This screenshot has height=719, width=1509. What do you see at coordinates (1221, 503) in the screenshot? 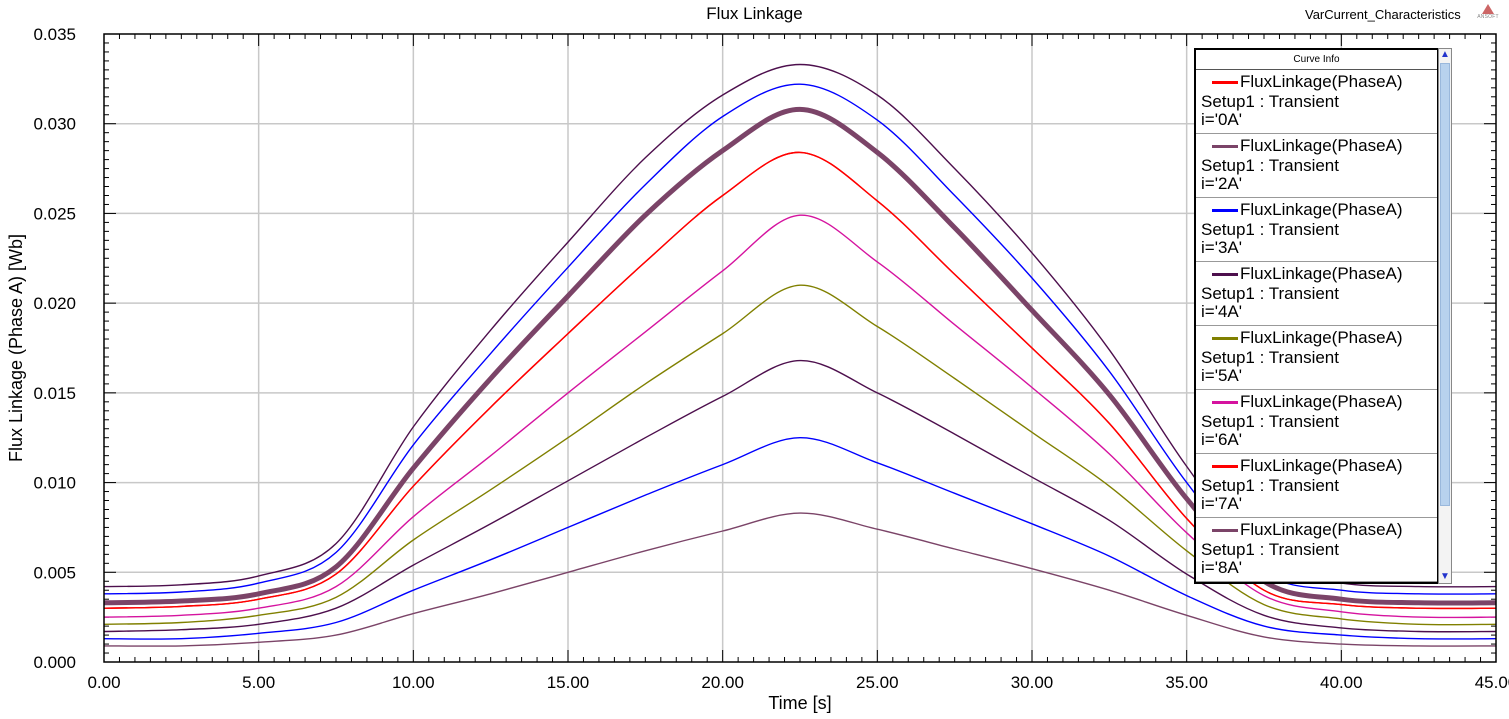
I see `legend-variation: i='7A'` at bounding box center [1221, 503].